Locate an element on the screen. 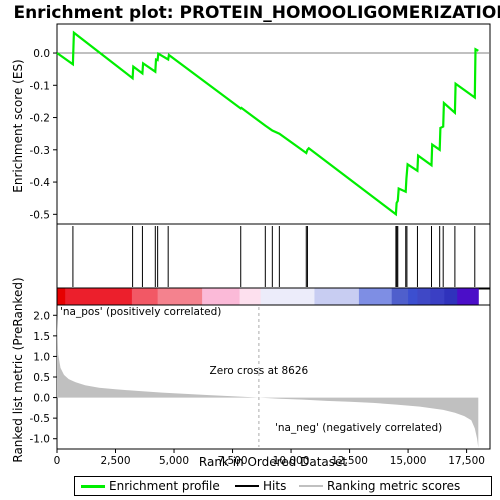  negative-correlation-label: 'na_neg' (negatively correlated) is located at coordinates (358, 428).